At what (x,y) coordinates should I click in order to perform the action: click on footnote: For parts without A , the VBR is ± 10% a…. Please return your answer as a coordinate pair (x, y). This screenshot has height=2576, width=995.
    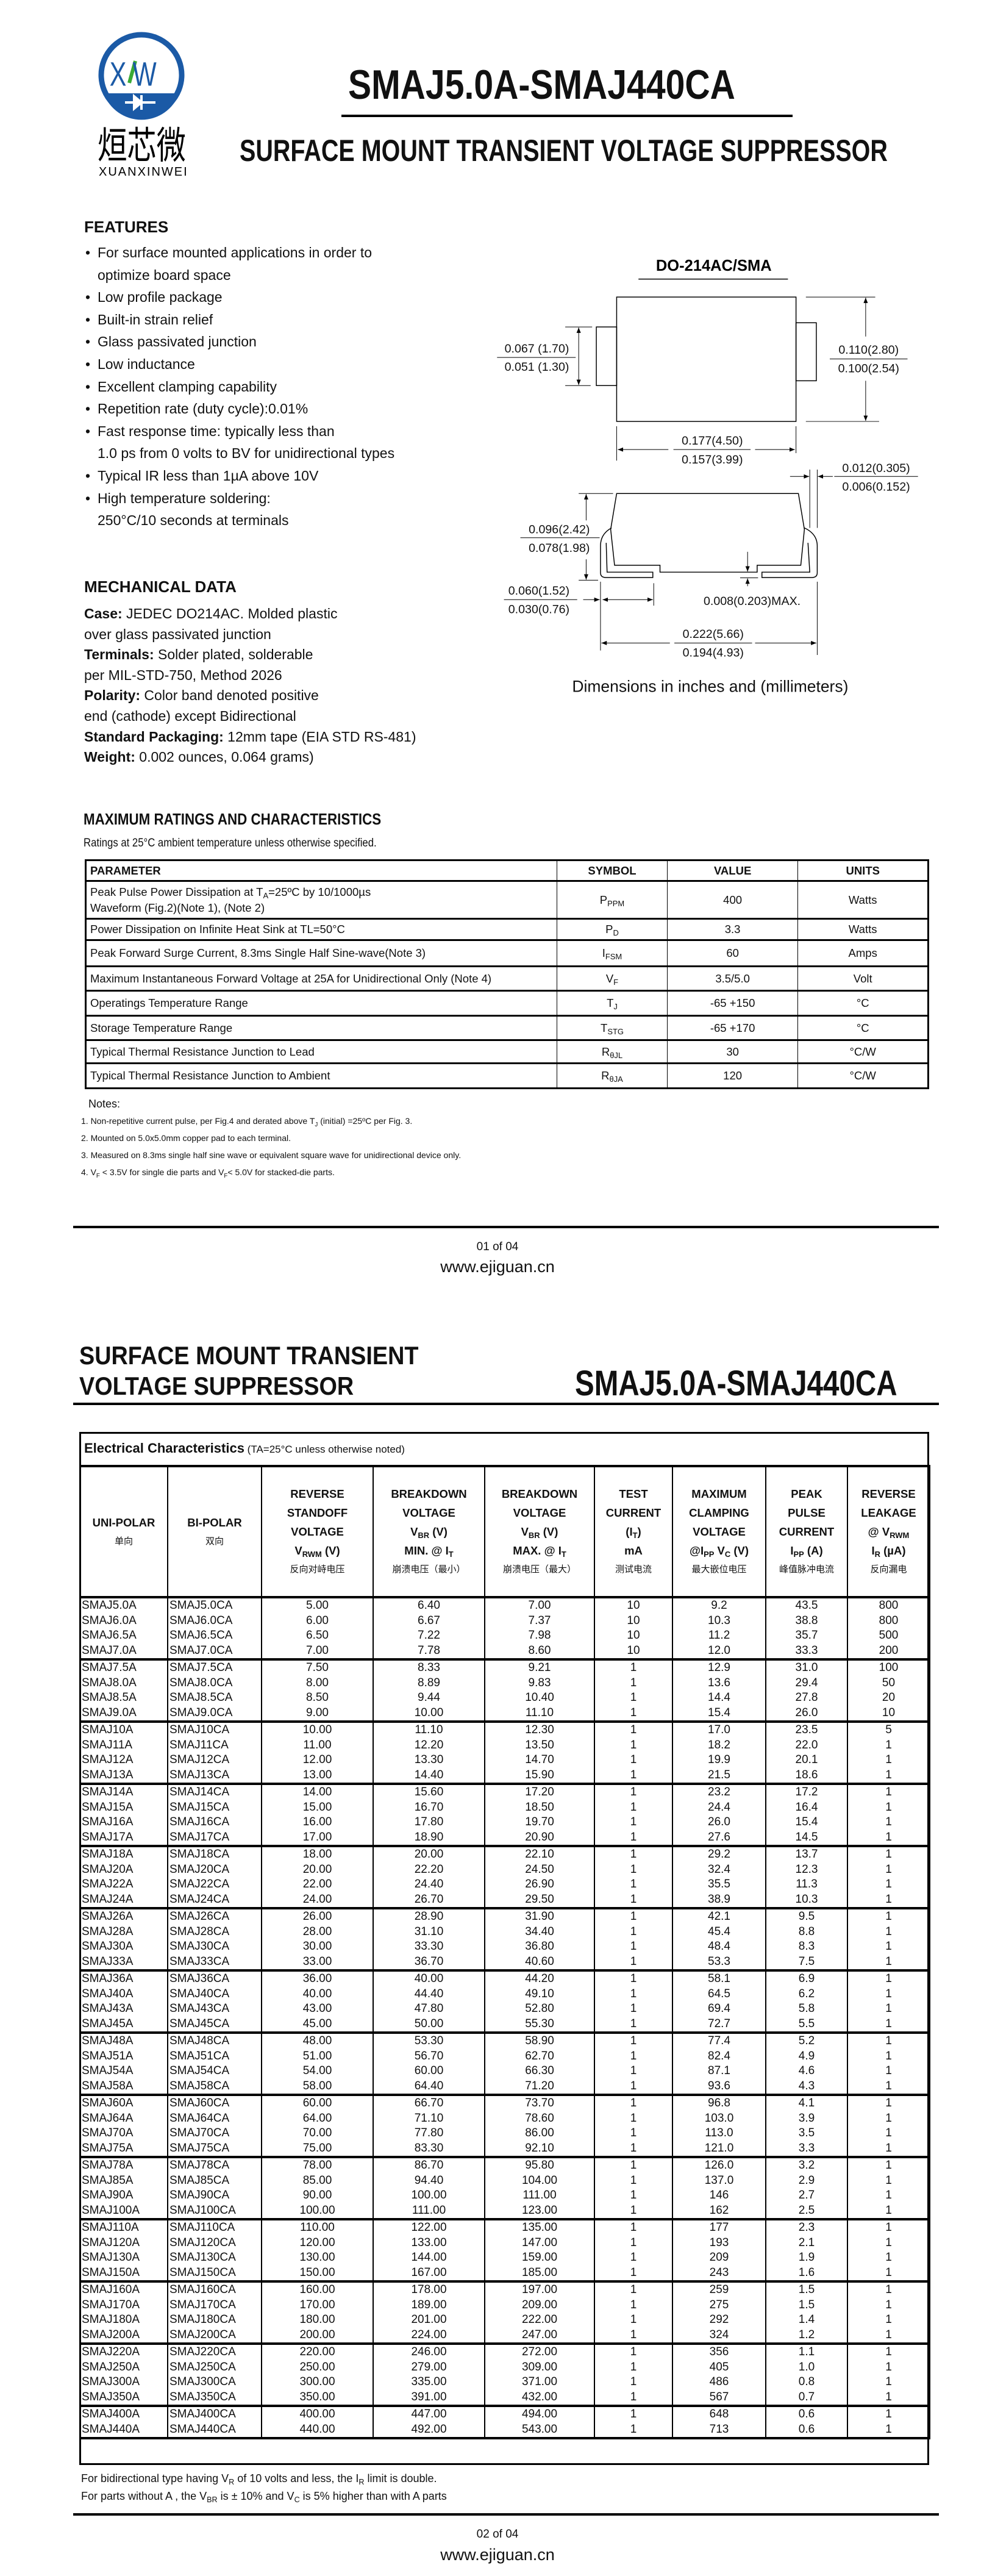
    Looking at the image, I should click on (264, 2496).